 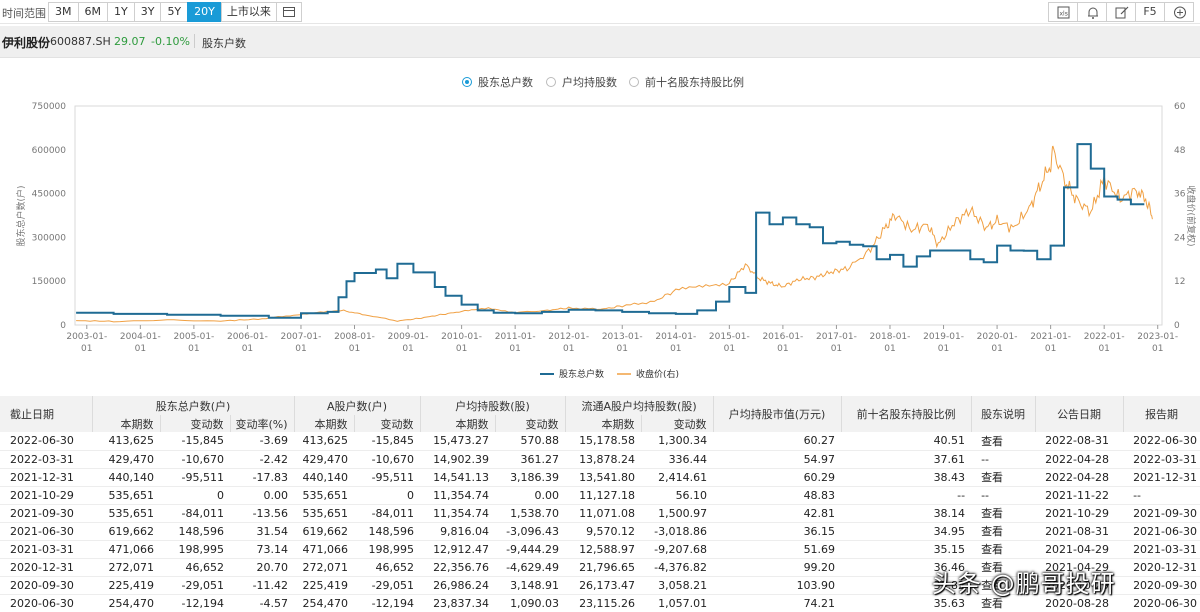 What do you see at coordinates (467, 82) in the screenshot?
I see `radio-selected-icon` at bounding box center [467, 82].